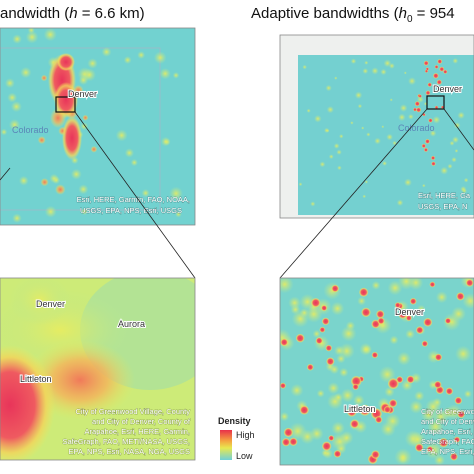  Describe the element at coordinates (447, 421) in the screenshot. I see `attribution: and City of Denver` at that location.